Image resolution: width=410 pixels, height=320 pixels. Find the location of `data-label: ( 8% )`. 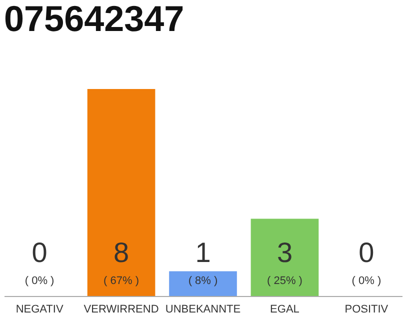

data-label: ( 8% ) is located at coordinates (203, 281).